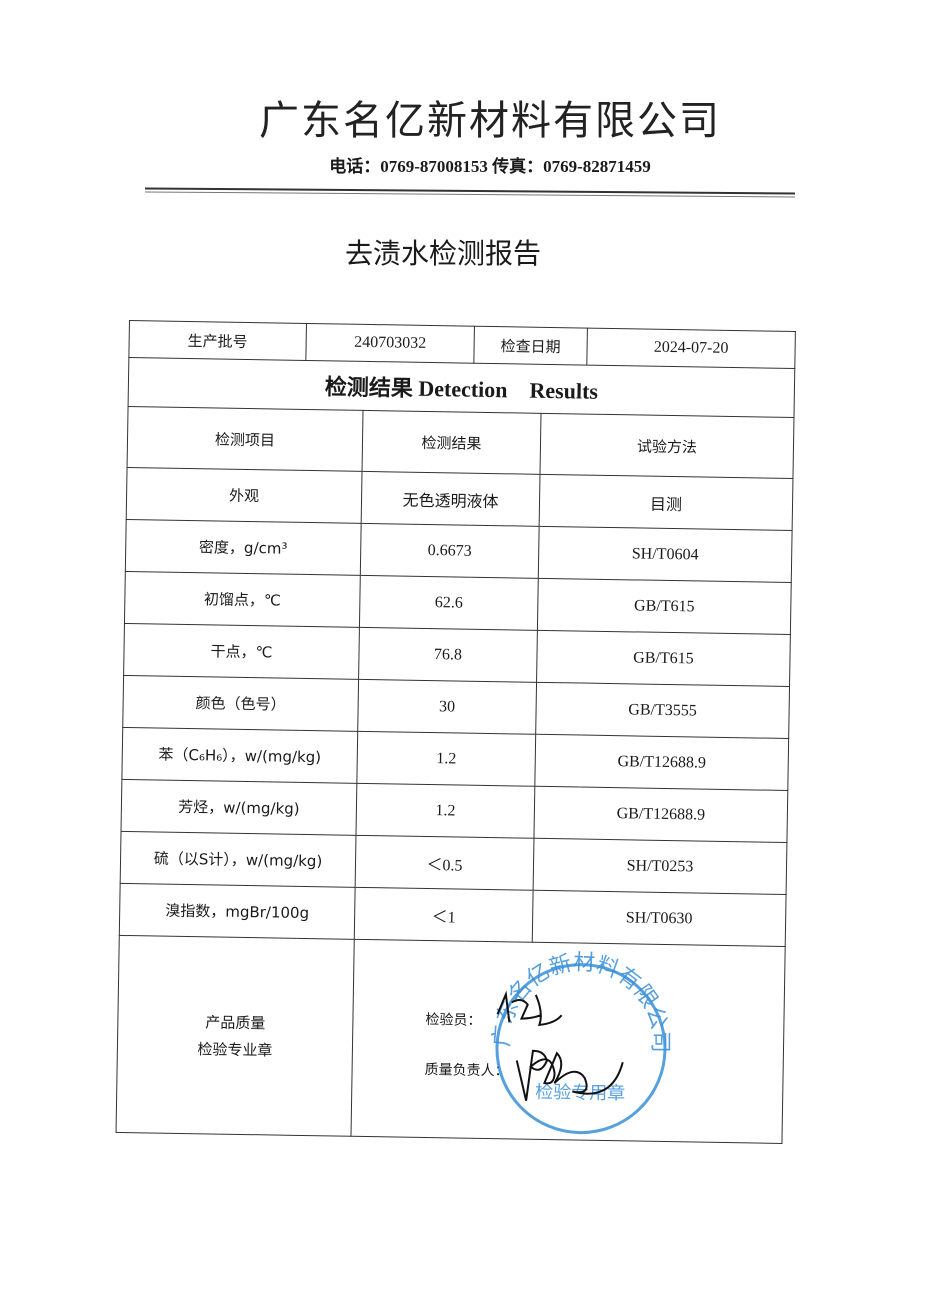 Image resolution: width=930 pixels, height=1314 pixels. I want to click on inspector-label: 检验员：, so click(453, 1020).